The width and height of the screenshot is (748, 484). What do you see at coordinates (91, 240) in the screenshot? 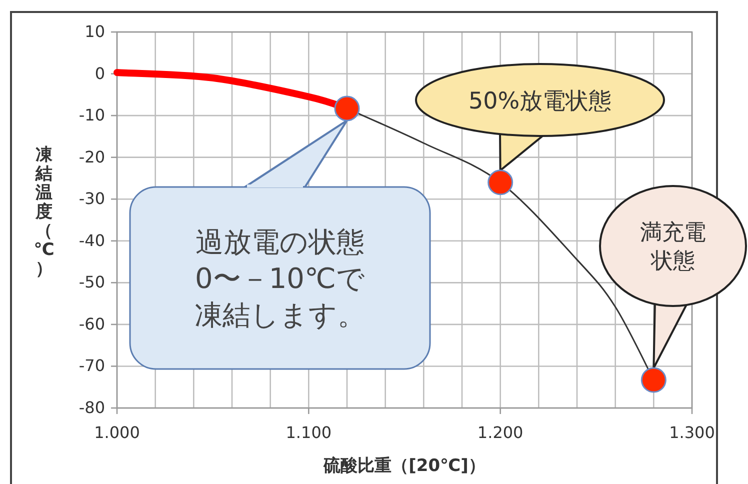
I see `y-tick-label: -40` at bounding box center [91, 240].